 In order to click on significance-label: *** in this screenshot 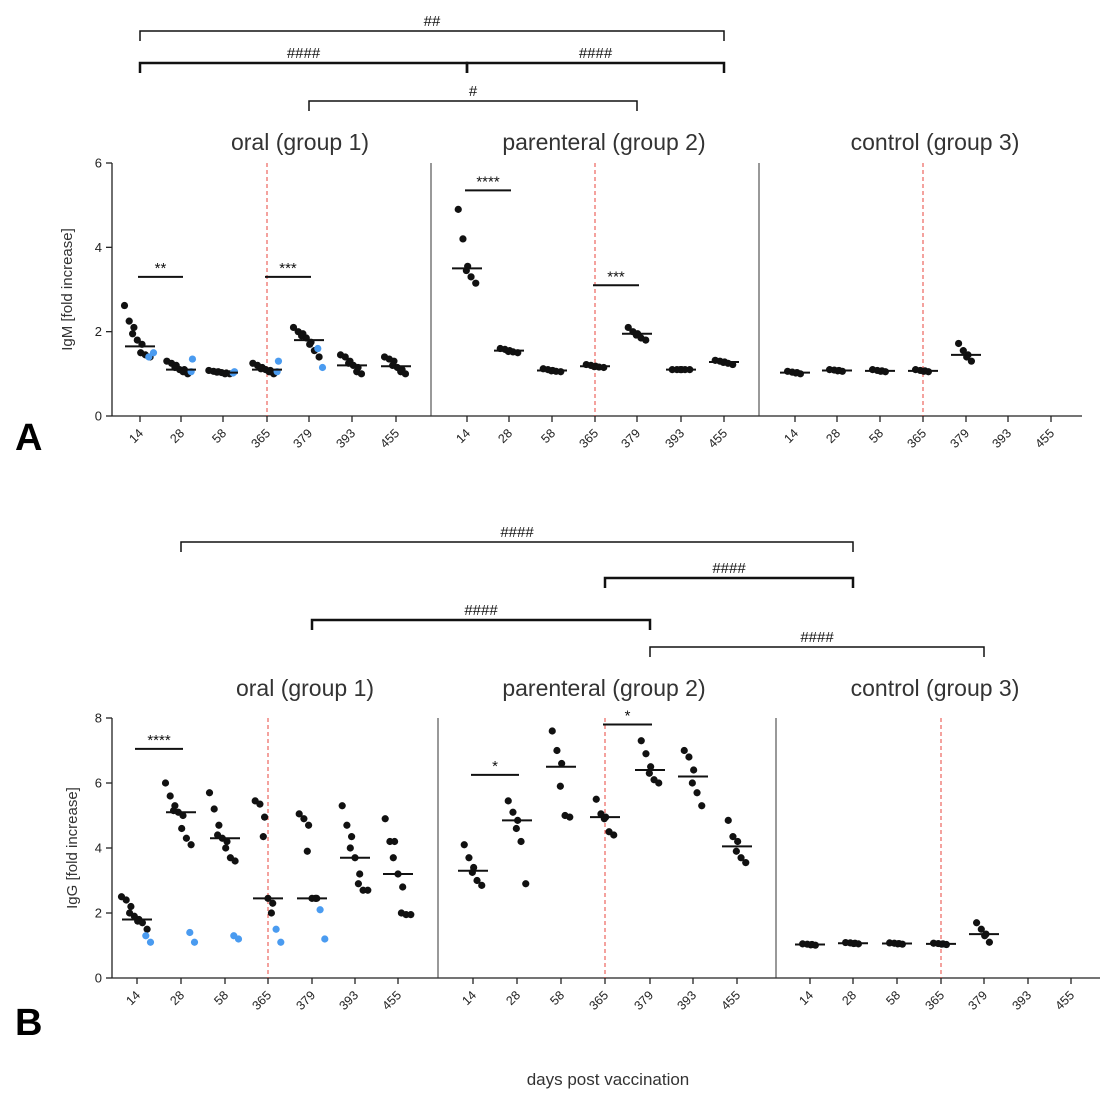, I will do `click(288, 268)`.